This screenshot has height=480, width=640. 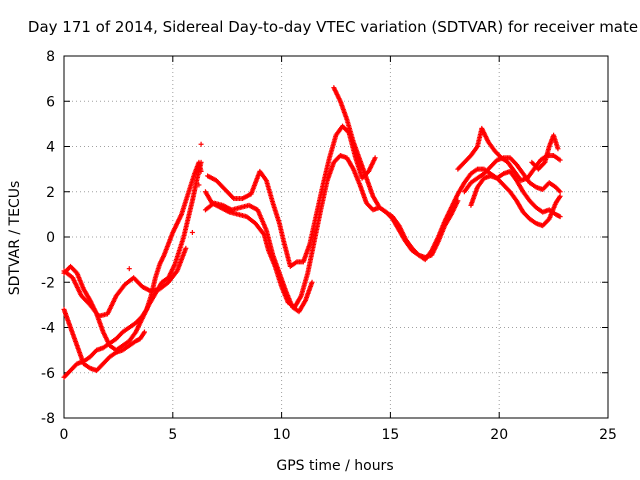 I want to click on y-axis-label: SDTVAR / TECUs, so click(x=15, y=238).